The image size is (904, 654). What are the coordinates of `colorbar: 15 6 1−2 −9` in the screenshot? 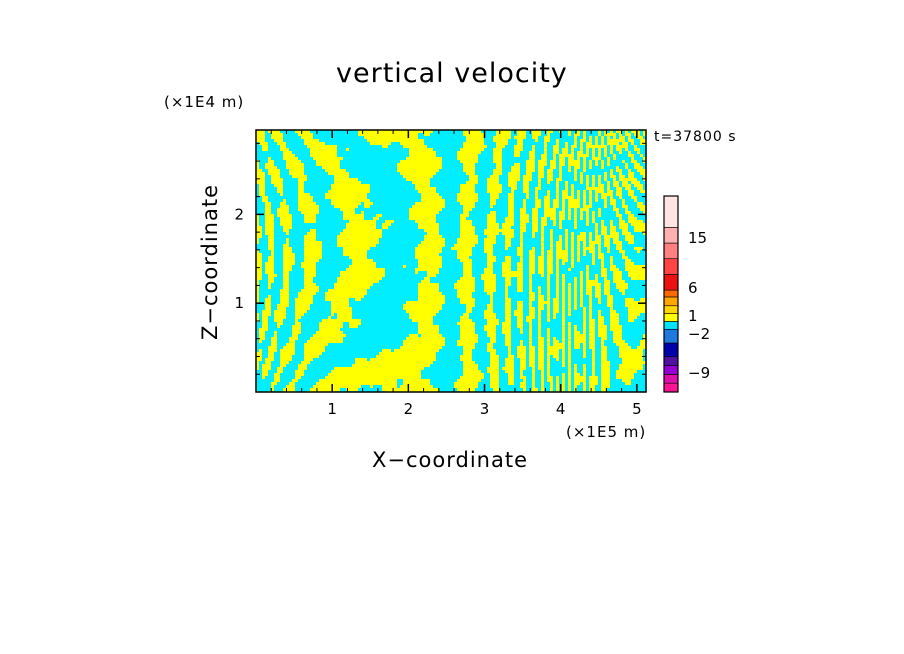 It's located at (686, 294).